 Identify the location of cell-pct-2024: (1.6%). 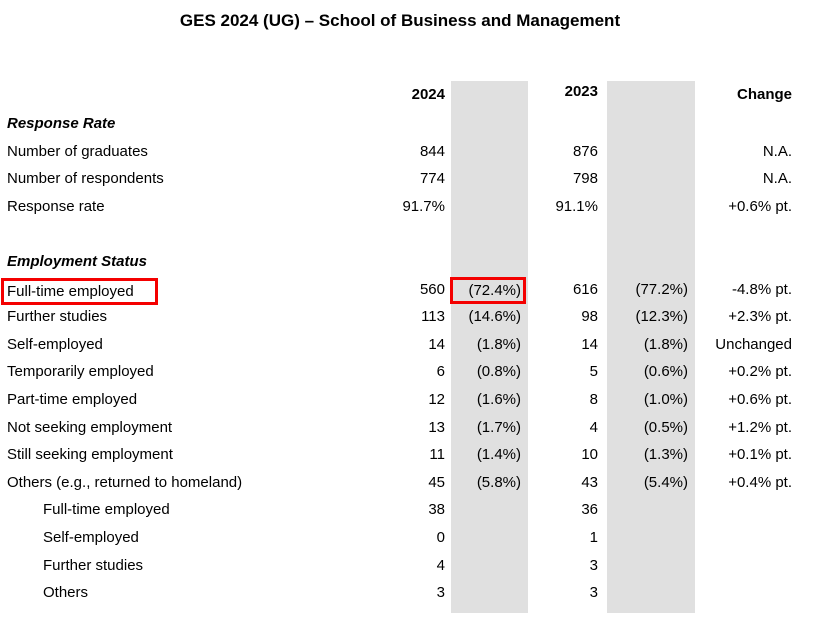
(498, 399).